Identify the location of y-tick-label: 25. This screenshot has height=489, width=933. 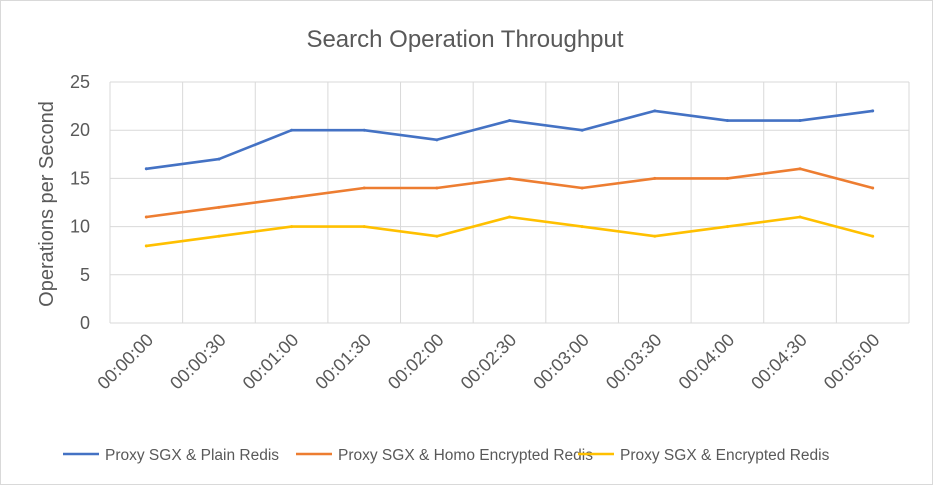
(80, 82).